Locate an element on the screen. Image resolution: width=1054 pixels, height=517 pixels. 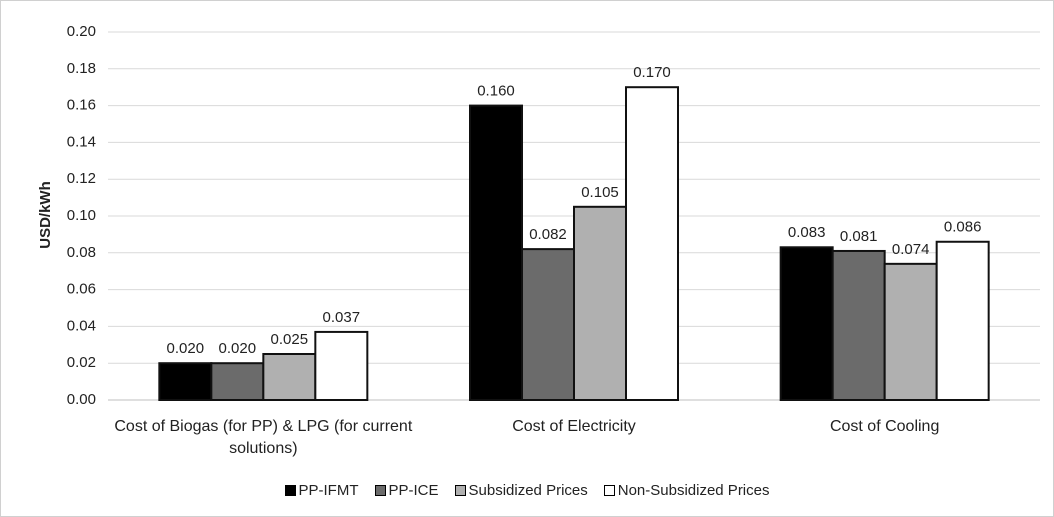
x-tick-label: Cost of Electricity is located at coordinates (574, 426).